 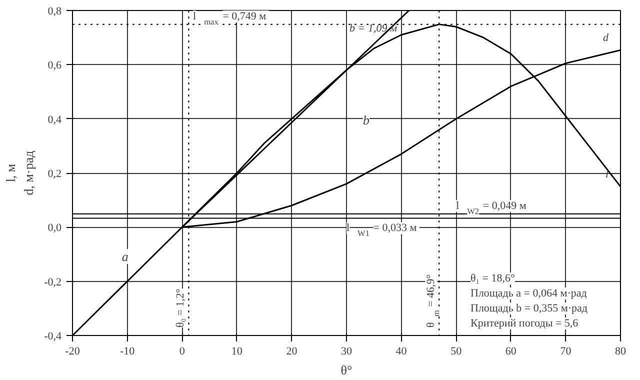 I want to click on x-tick-label: 50, so click(x=456, y=352).